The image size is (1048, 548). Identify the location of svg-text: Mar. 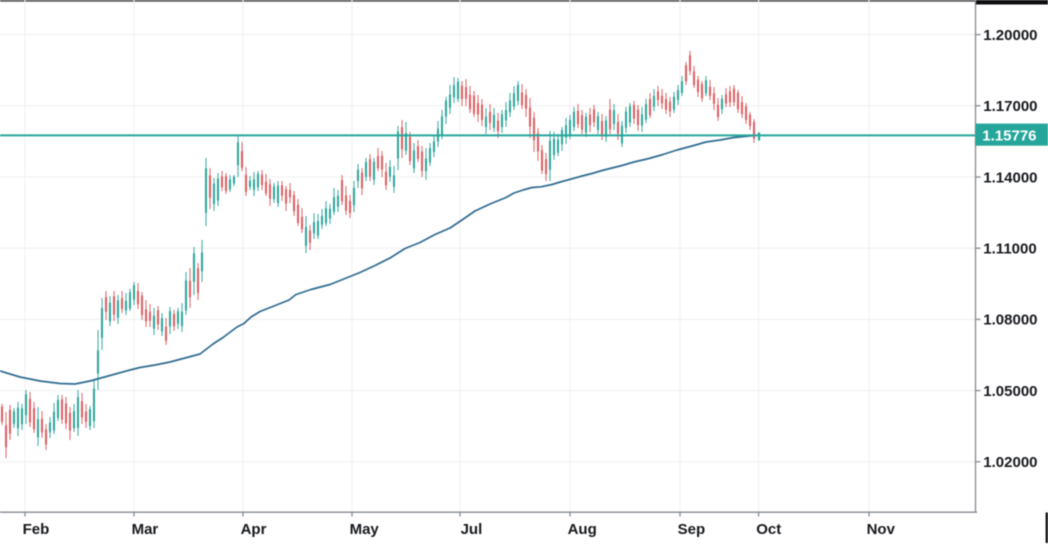
(145, 529).